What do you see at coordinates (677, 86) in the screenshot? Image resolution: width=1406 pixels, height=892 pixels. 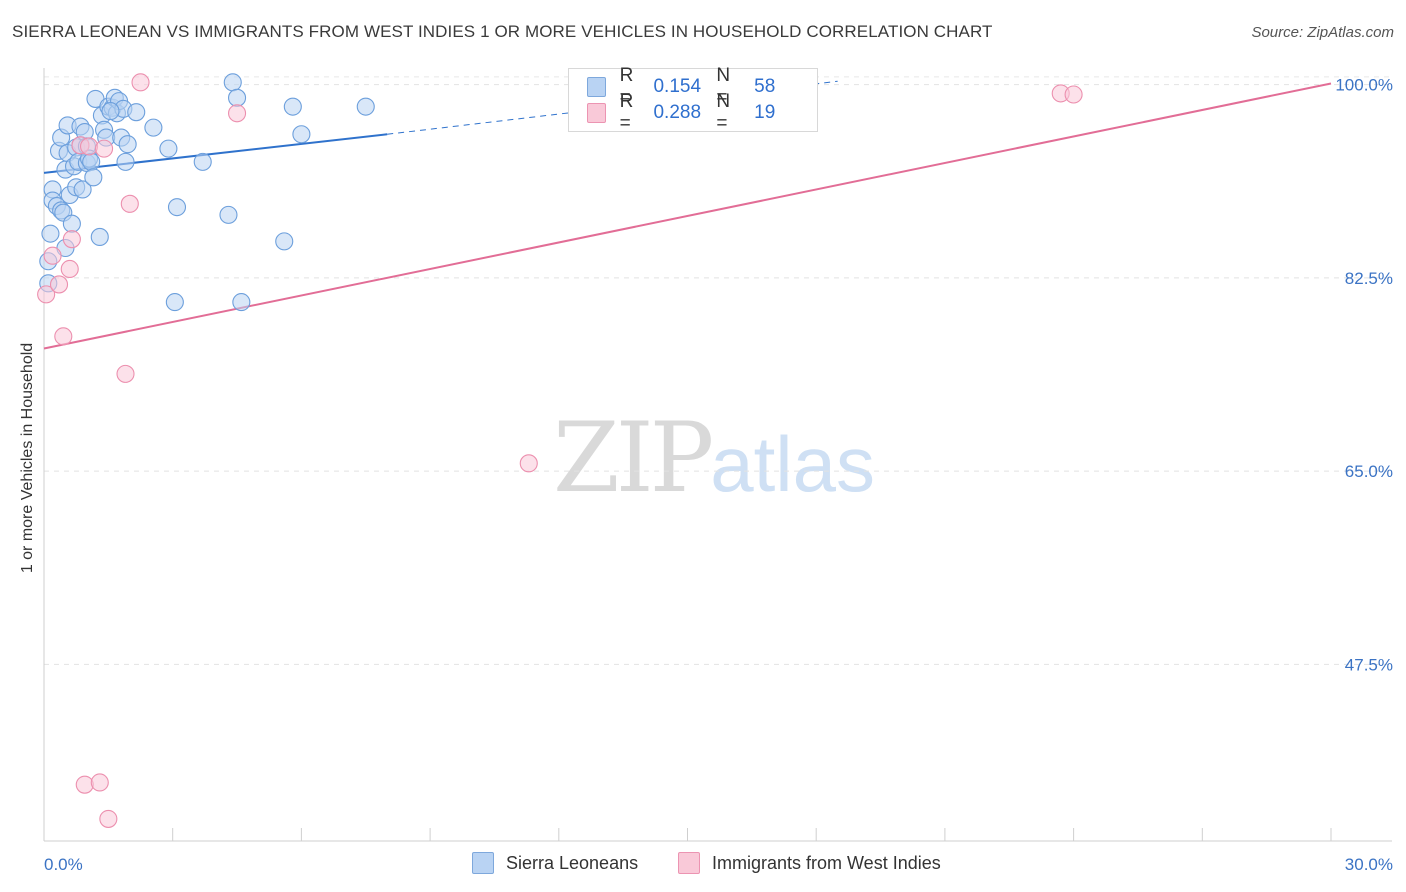 I see `legend-r-value: 0.154` at bounding box center [677, 86].